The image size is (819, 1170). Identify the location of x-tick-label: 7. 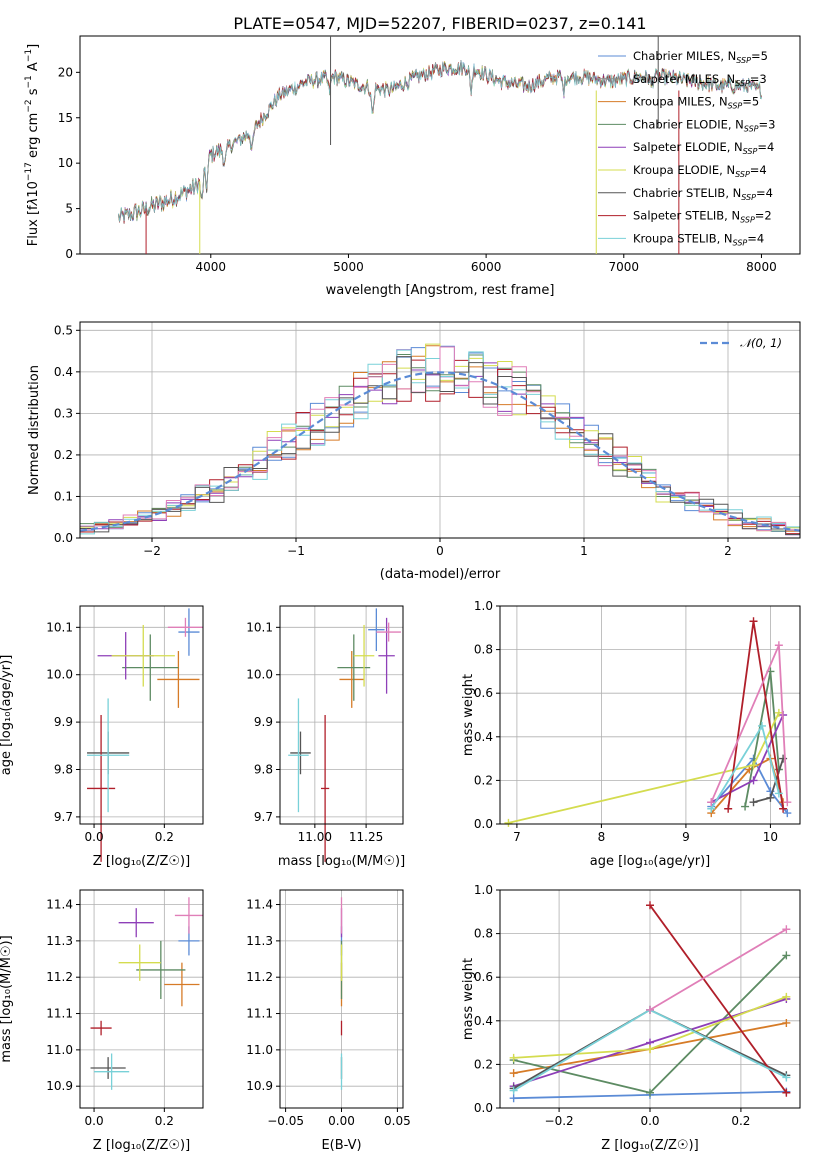
(517, 837).